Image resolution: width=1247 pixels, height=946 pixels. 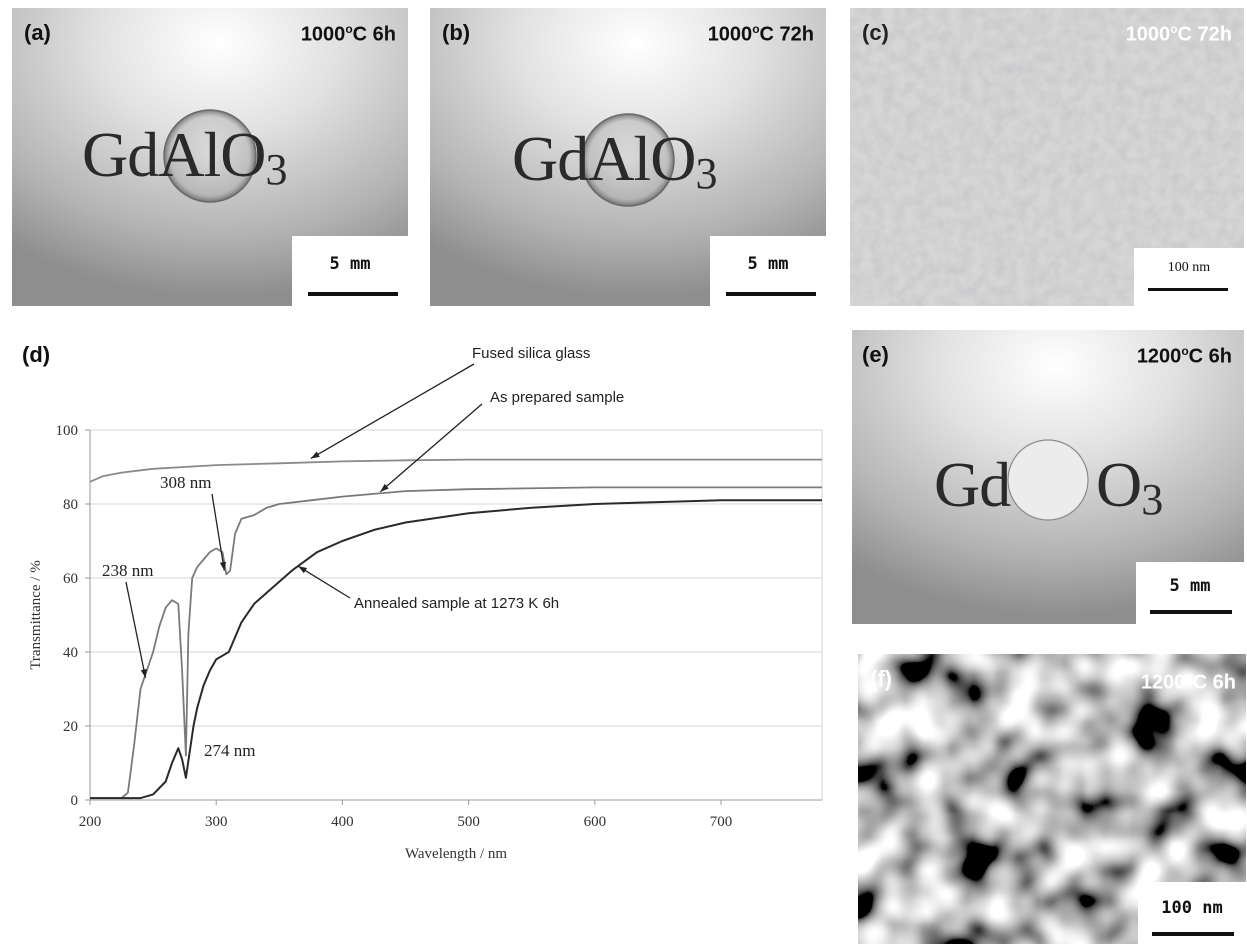 I want to click on arrow-annealed, so click(x=324, y=582).